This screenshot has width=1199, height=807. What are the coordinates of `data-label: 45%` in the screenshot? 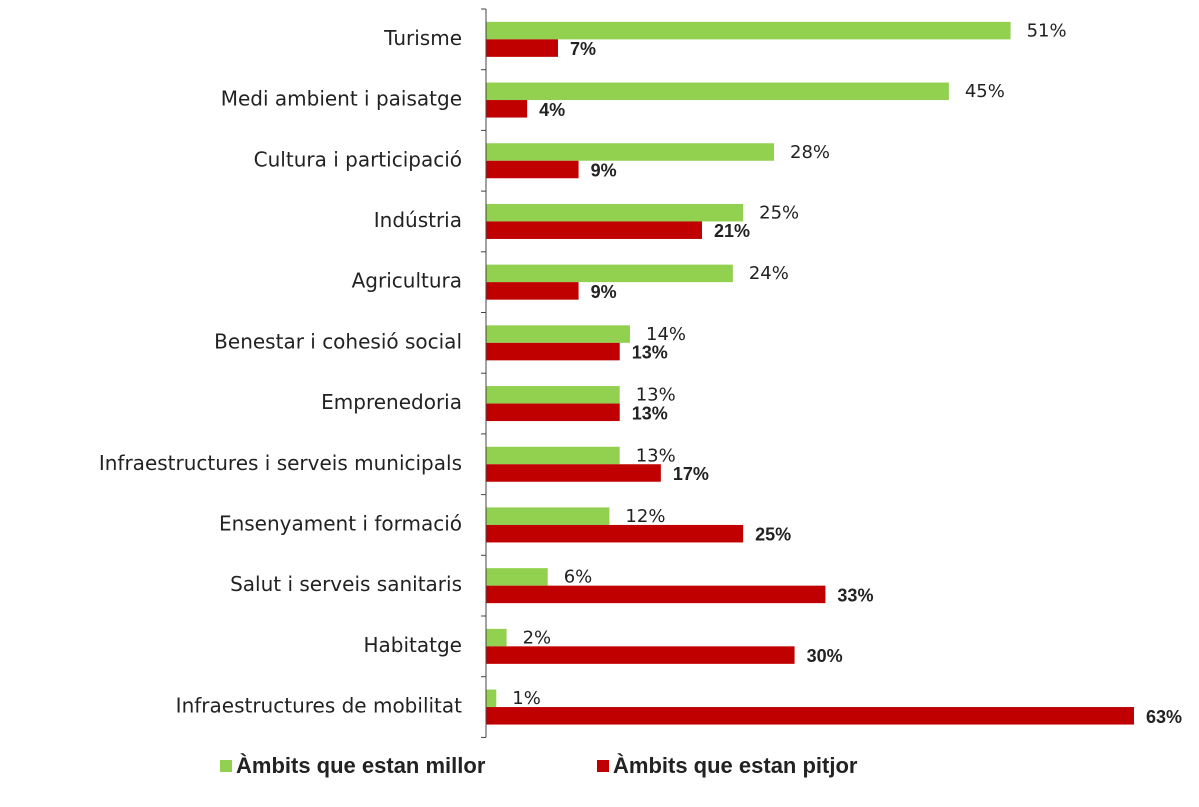 It's located at (985, 91).